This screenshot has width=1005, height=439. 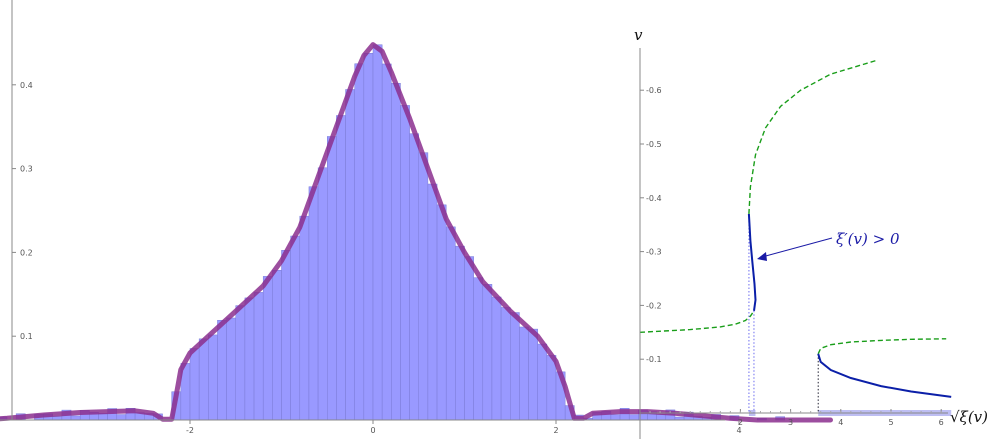 I want to click on annotation-arrow, so click(x=797, y=247).